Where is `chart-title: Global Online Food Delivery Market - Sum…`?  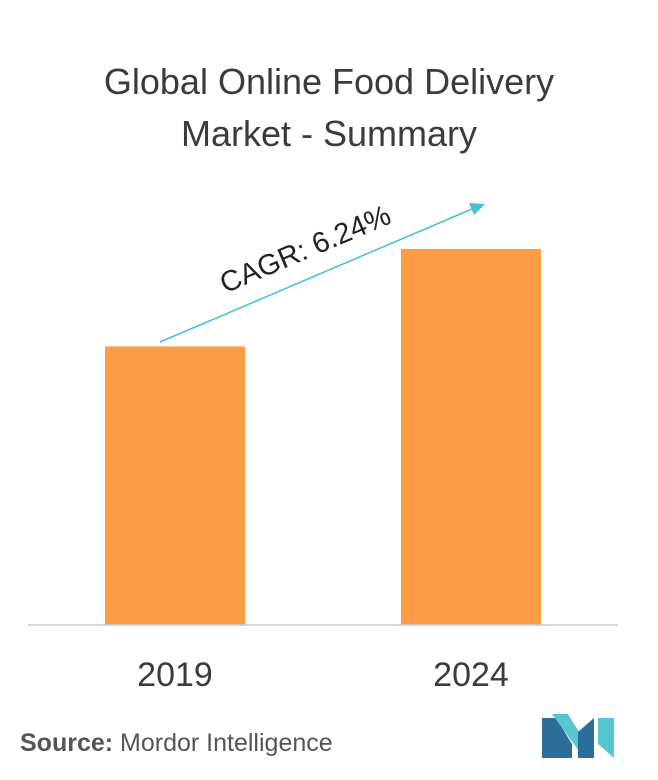
chart-title: Global Online Food Delivery Market - Sum… is located at coordinates (329, 108).